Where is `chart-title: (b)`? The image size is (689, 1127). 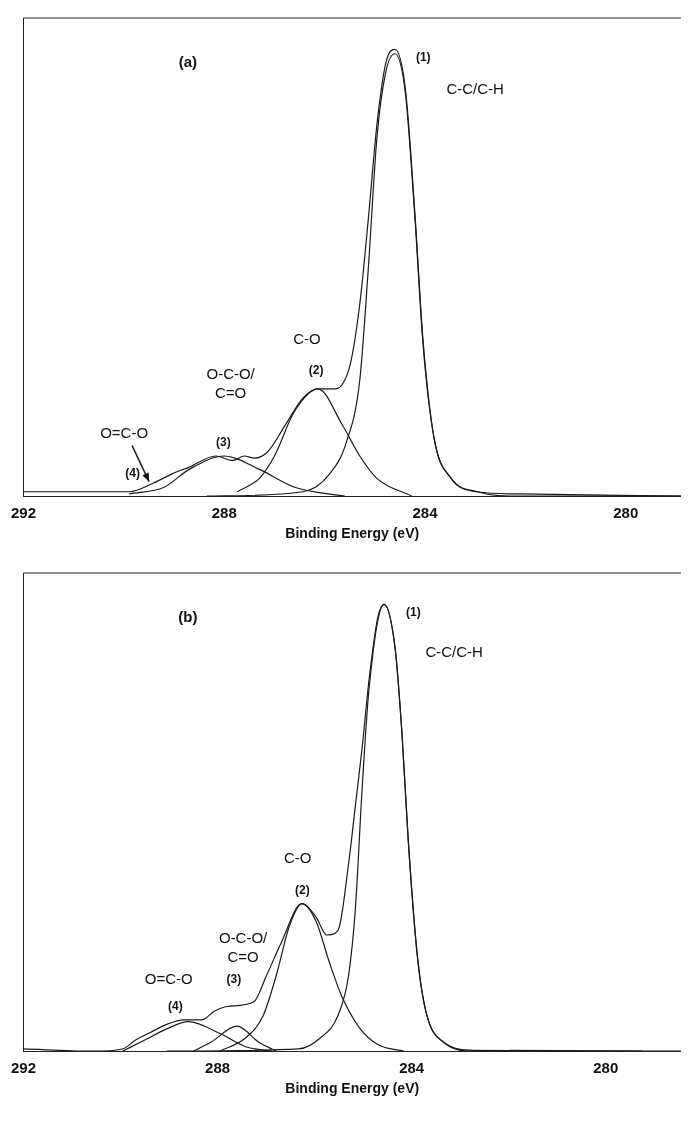
chart-title: (b) is located at coordinates (188, 617).